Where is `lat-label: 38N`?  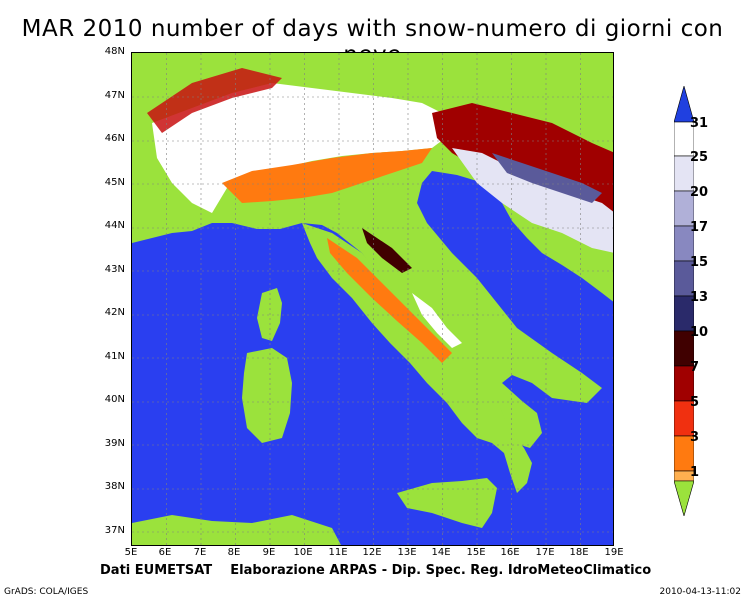
lat-label: 38N is located at coordinates (114, 486).